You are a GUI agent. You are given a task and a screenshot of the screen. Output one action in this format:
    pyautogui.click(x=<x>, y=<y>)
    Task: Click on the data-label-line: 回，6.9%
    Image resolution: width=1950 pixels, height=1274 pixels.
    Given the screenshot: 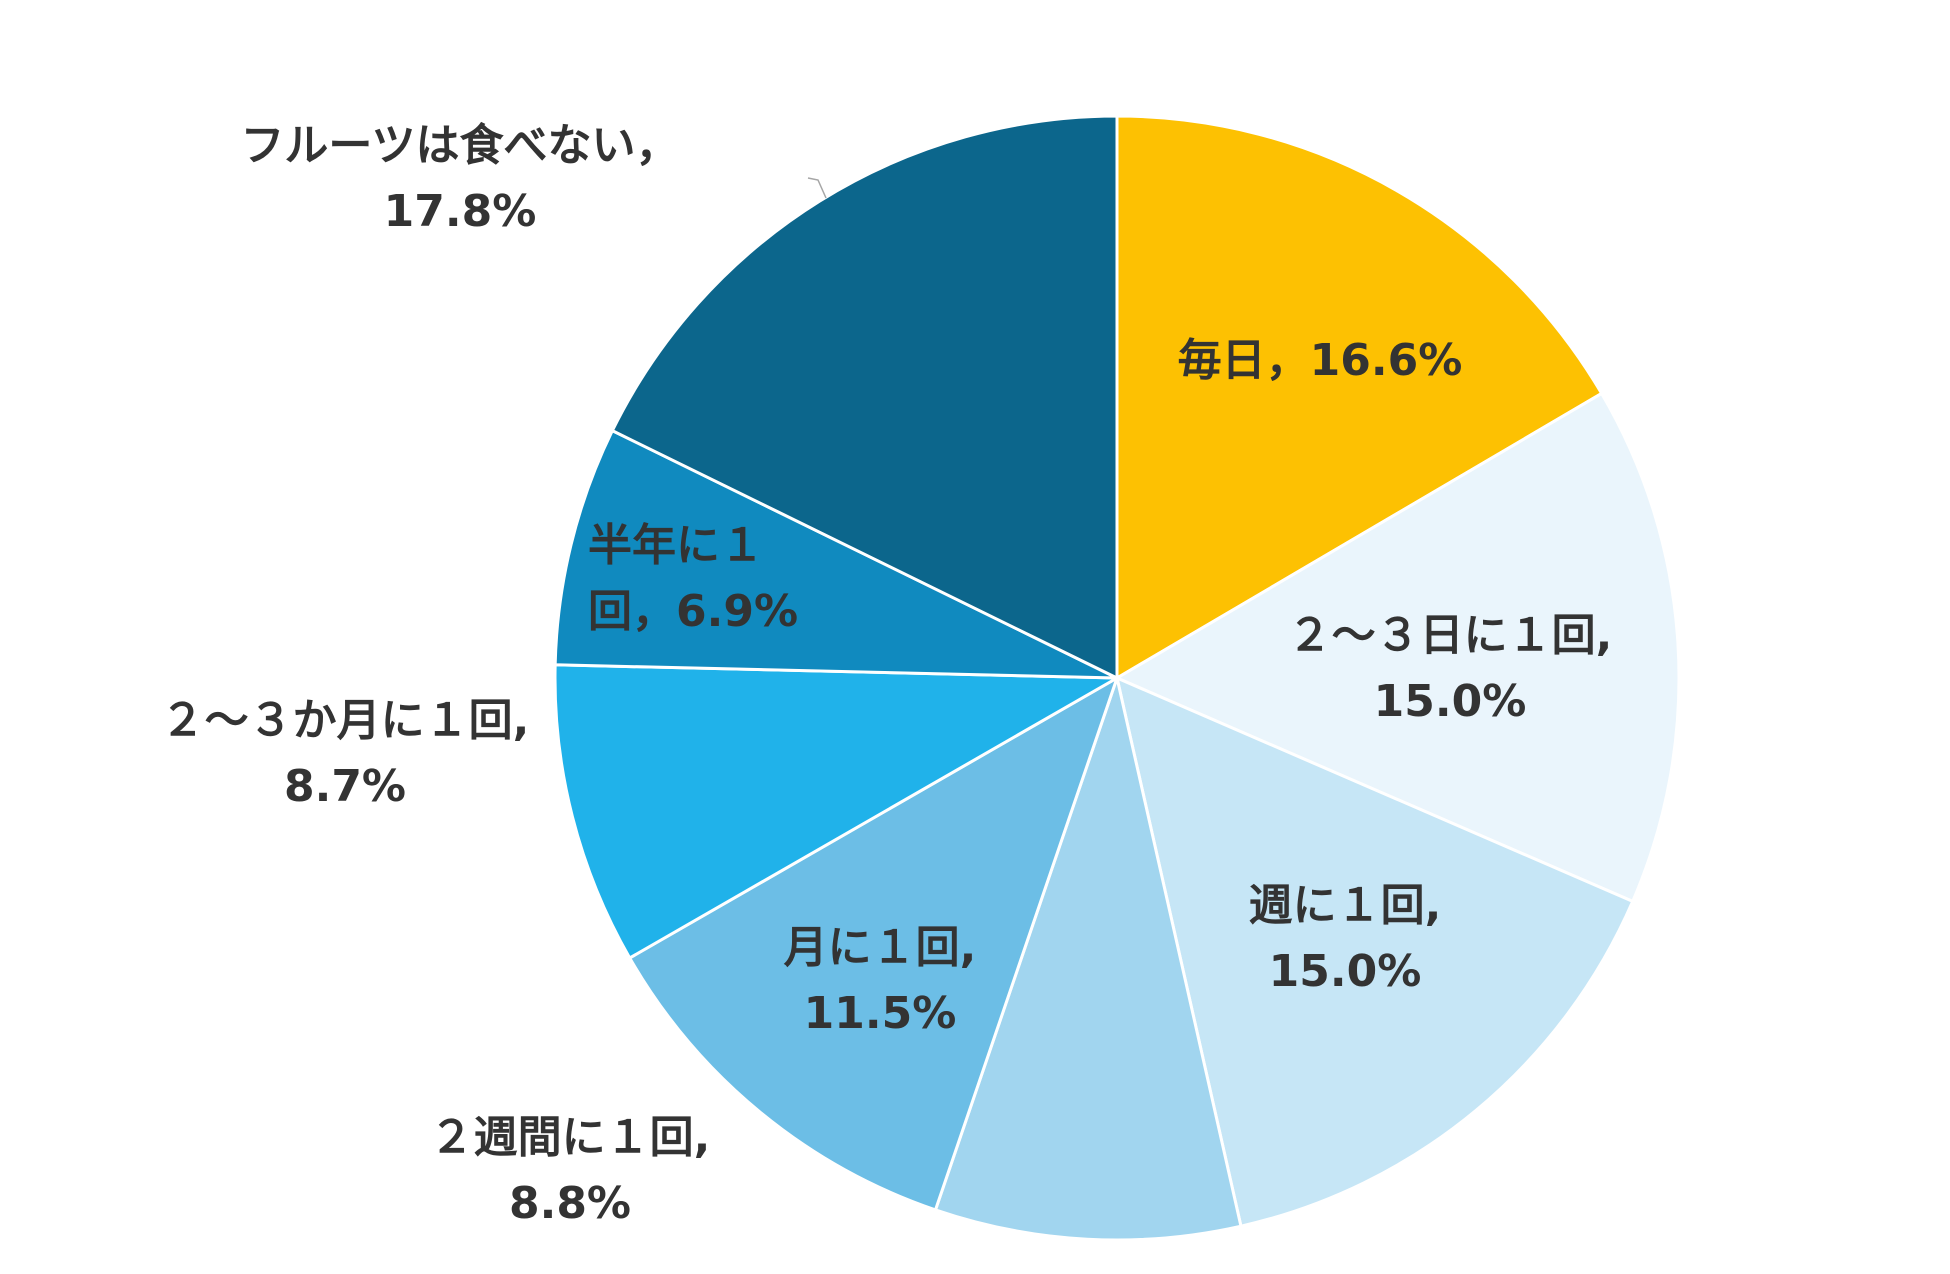 What is the action you would take?
    pyautogui.click(x=693, y=611)
    